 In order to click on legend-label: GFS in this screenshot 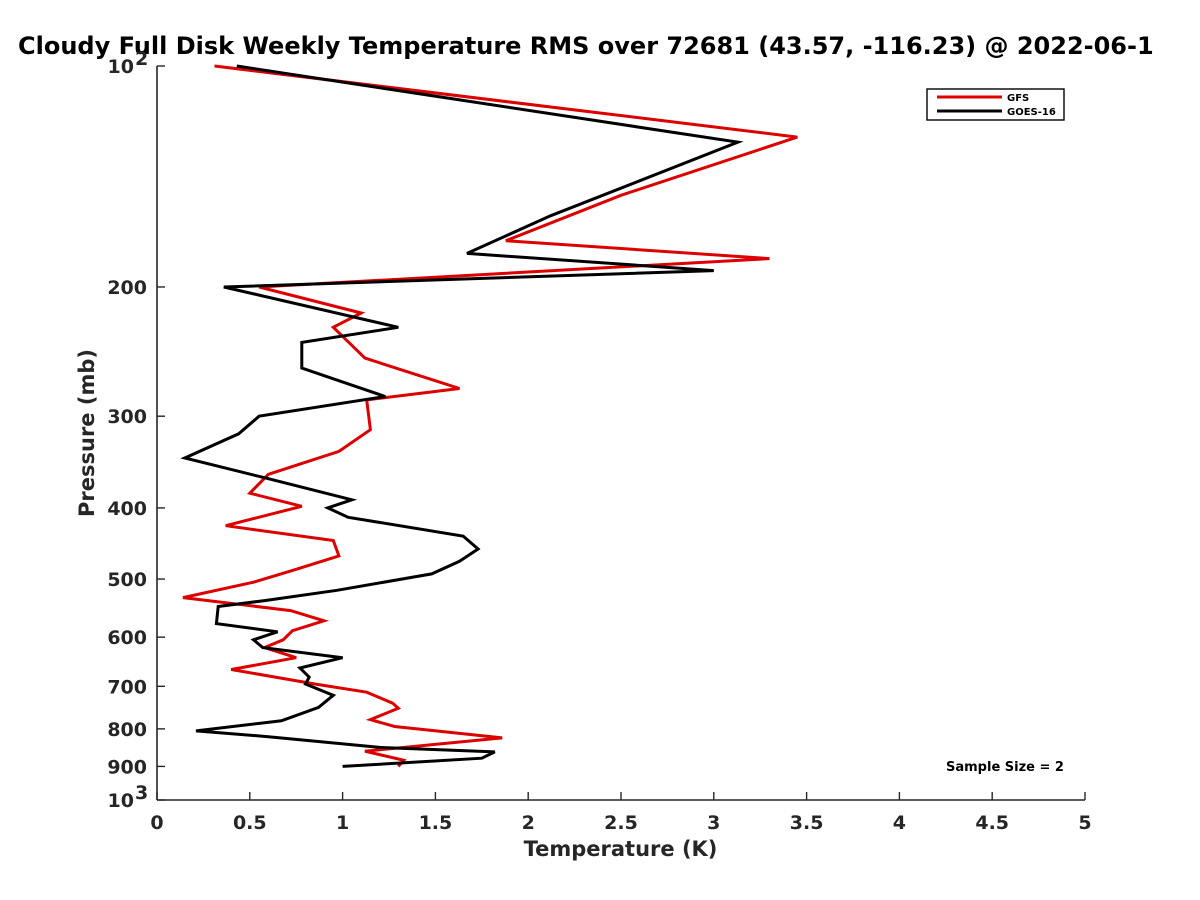, I will do `click(1018, 98)`.